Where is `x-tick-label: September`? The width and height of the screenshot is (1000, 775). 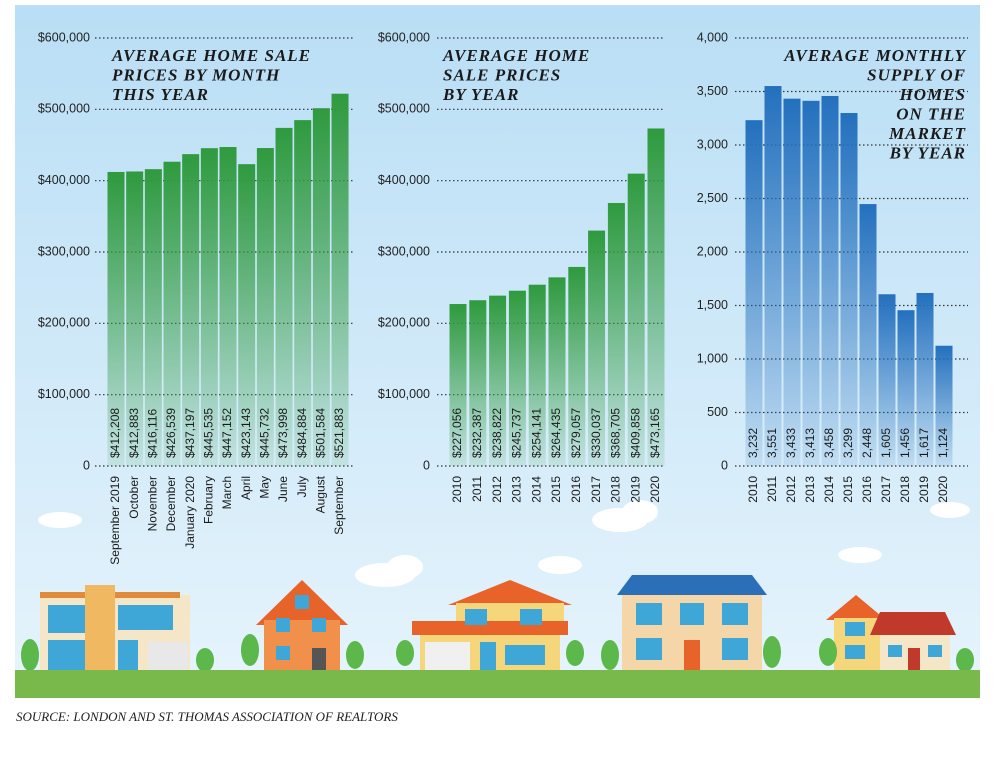 x-tick-label: September is located at coordinates (339, 505).